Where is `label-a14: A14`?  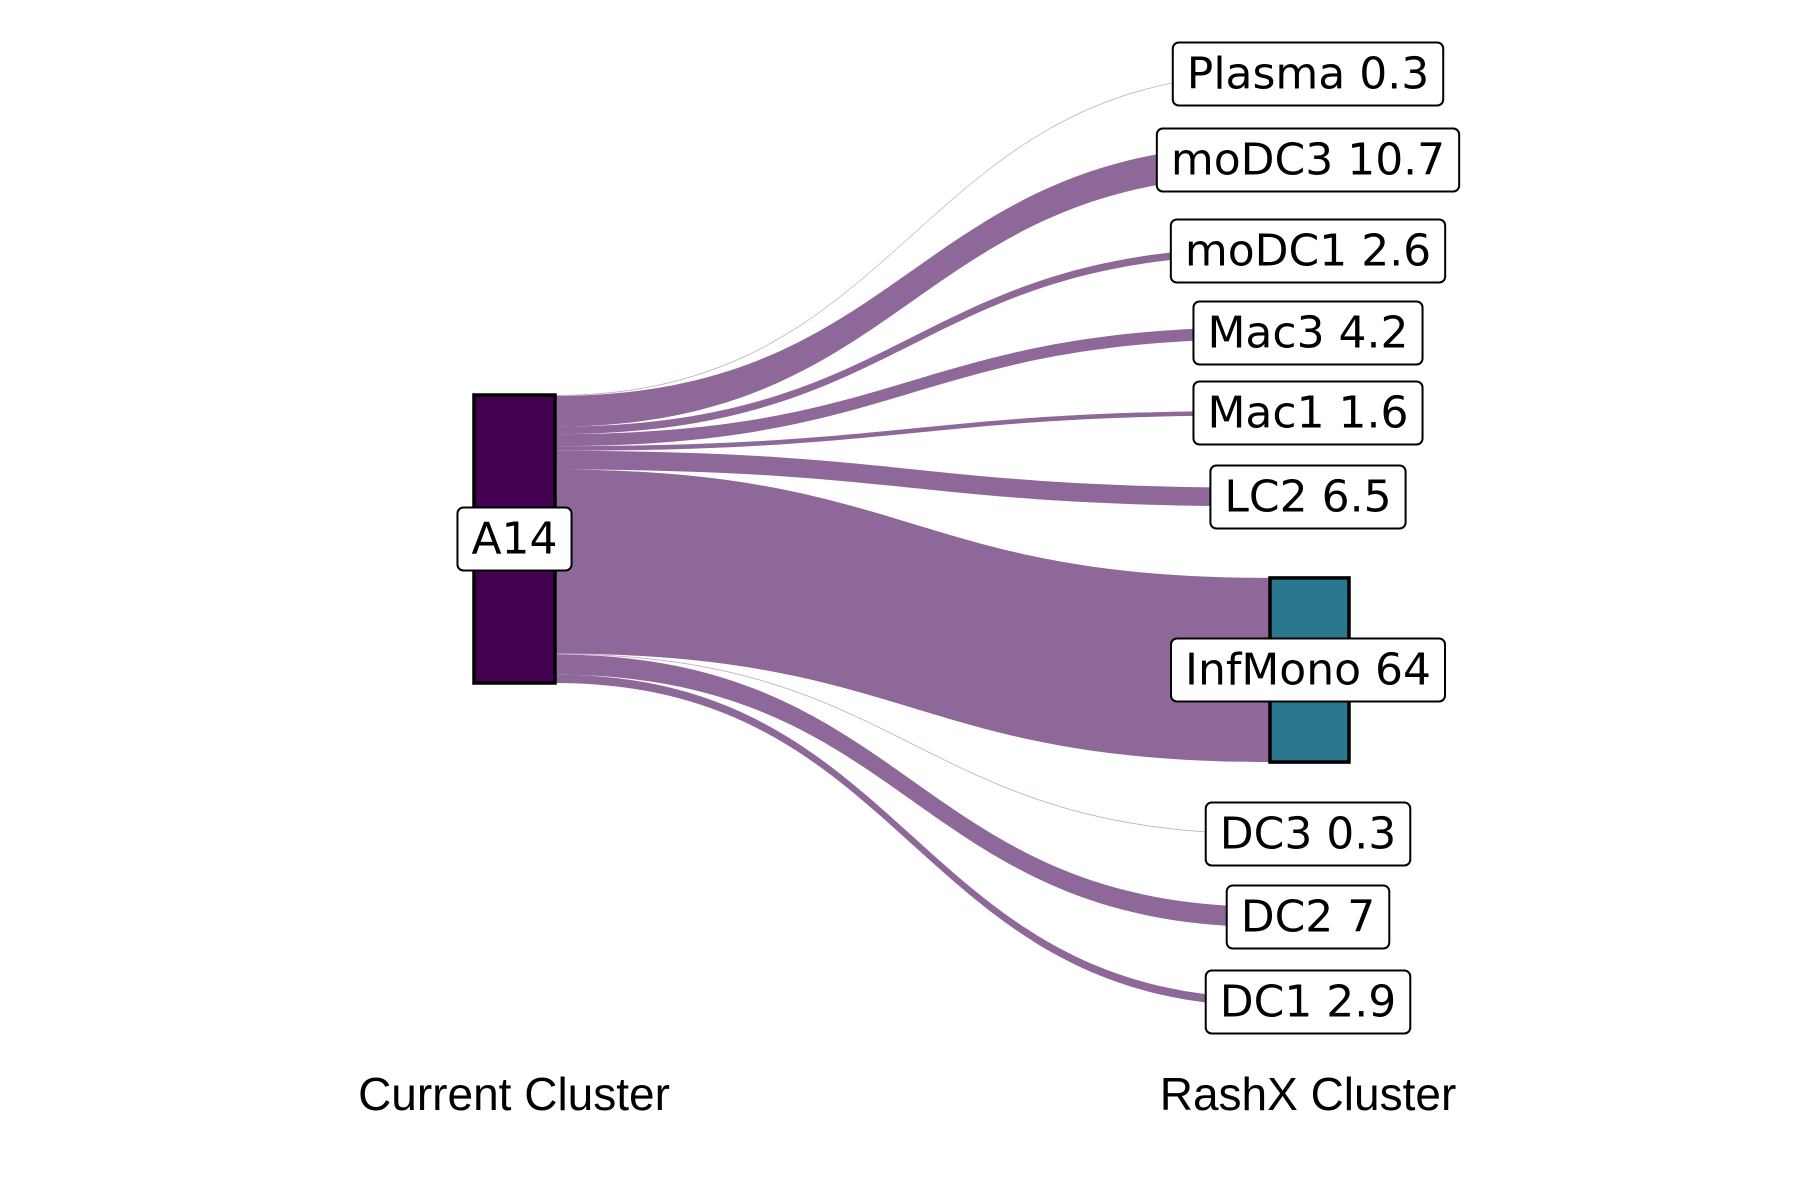
label-a14: A14 is located at coordinates (514, 539).